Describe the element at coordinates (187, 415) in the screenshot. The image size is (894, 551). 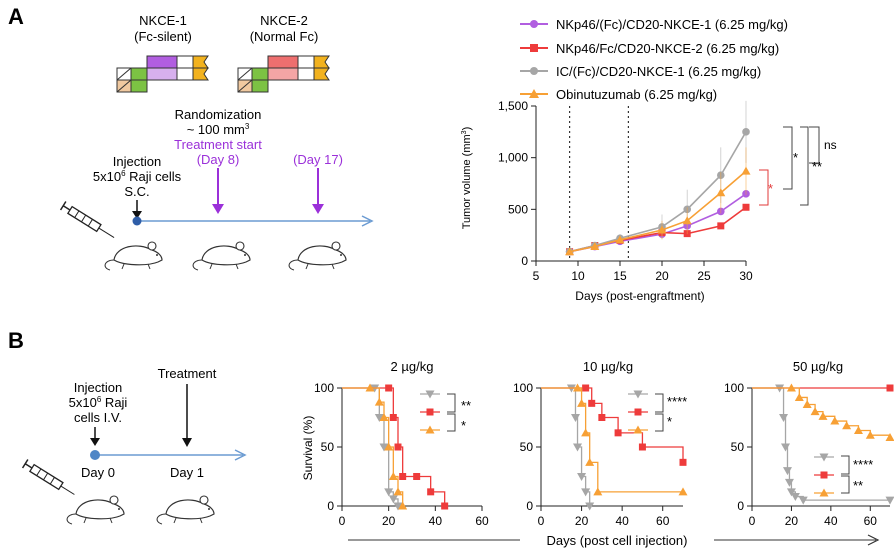
I see `treatment-arrow` at that location.